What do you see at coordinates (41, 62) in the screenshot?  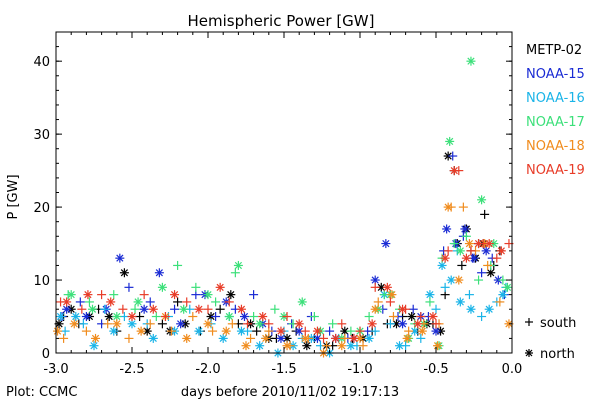 I see `y-tick-label: 40` at bounding box center [41, 62].